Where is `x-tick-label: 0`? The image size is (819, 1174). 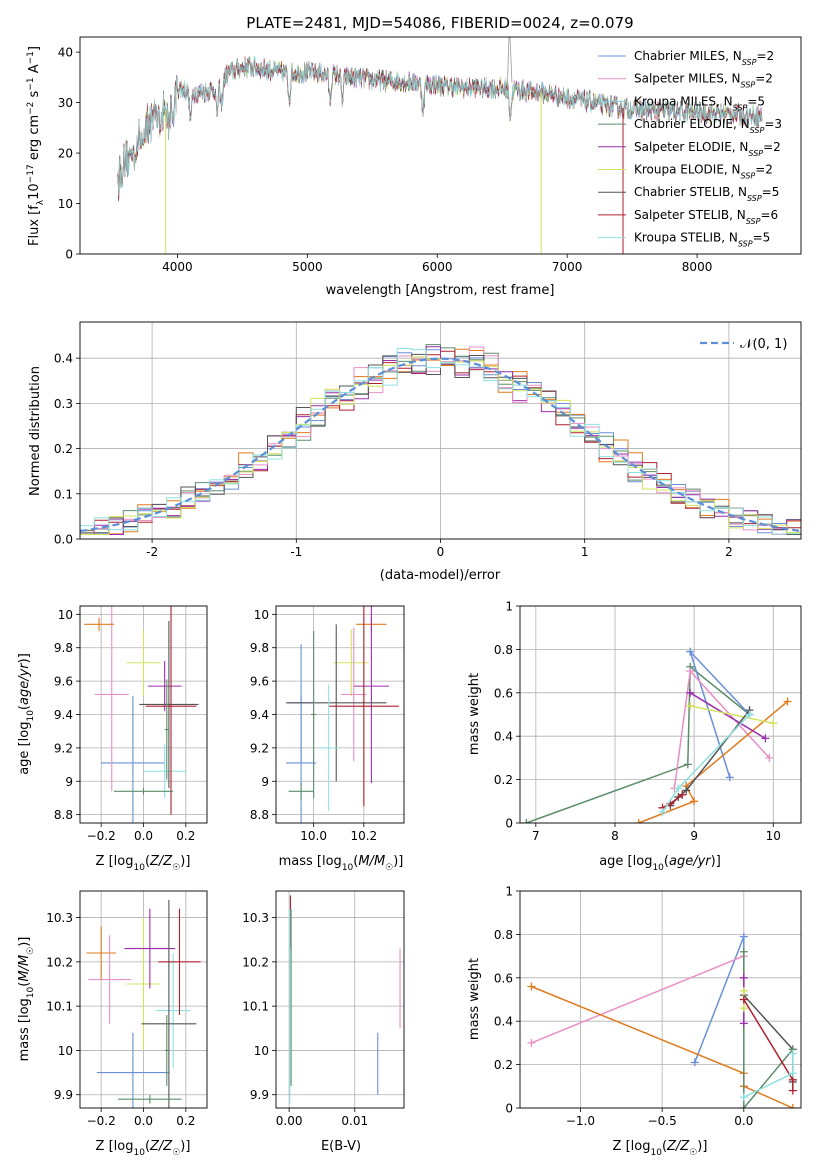
x-tick-label: 0 is located at coordinates (441, 552).